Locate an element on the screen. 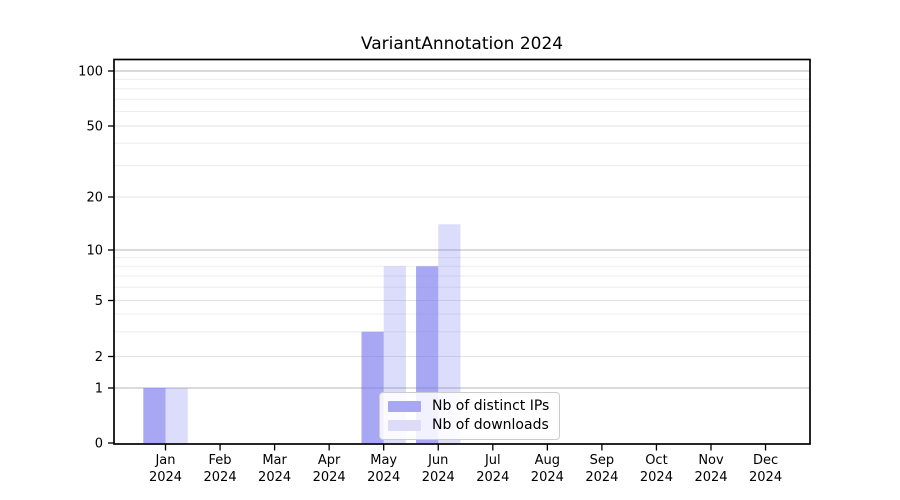 This screenshot has width=900, height=500. bar-nb-of-downloads-jun is located at coordinates (449, 334).